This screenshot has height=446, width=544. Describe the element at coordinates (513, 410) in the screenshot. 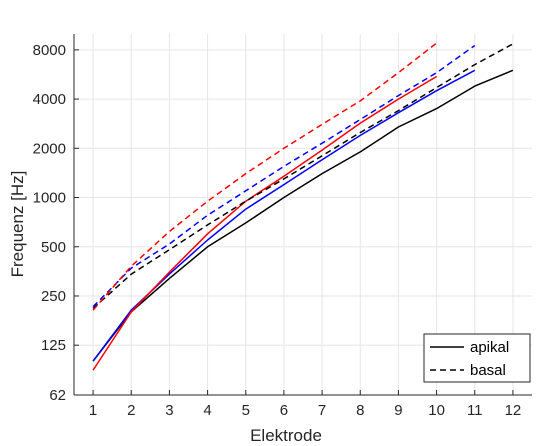

I see `x-tick-label: 12` at that location.